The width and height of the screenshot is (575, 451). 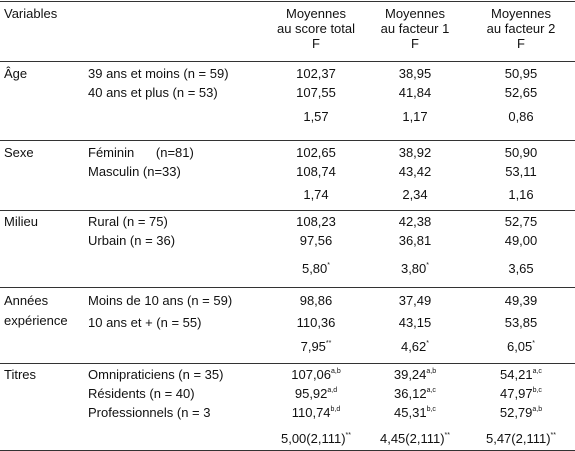 What do you see at coordinates (415, 171) in the screenshot?
I see `cell-value: 43,42` at bounding box center [415, 171].